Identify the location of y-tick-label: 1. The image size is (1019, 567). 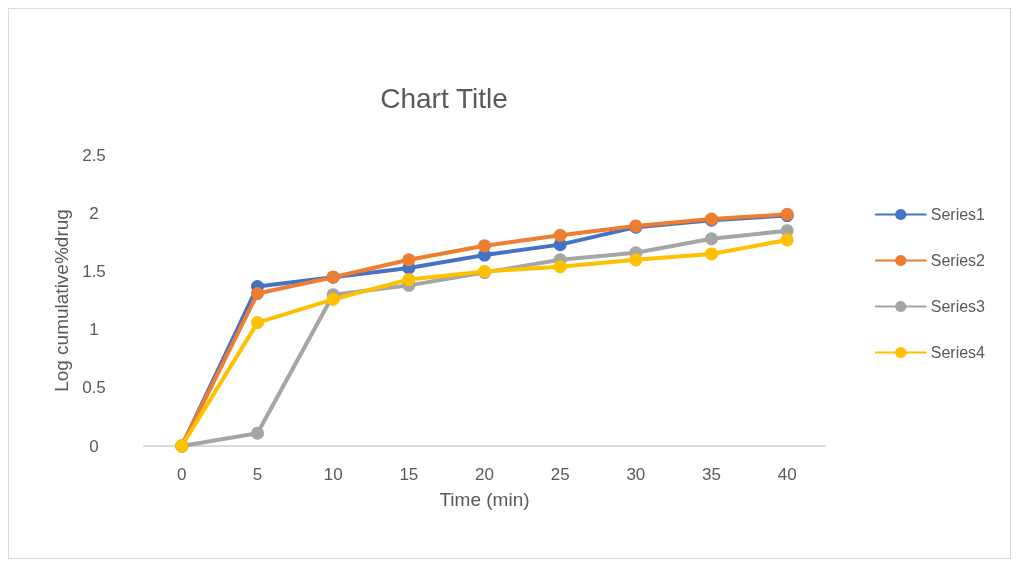
(94, 330).